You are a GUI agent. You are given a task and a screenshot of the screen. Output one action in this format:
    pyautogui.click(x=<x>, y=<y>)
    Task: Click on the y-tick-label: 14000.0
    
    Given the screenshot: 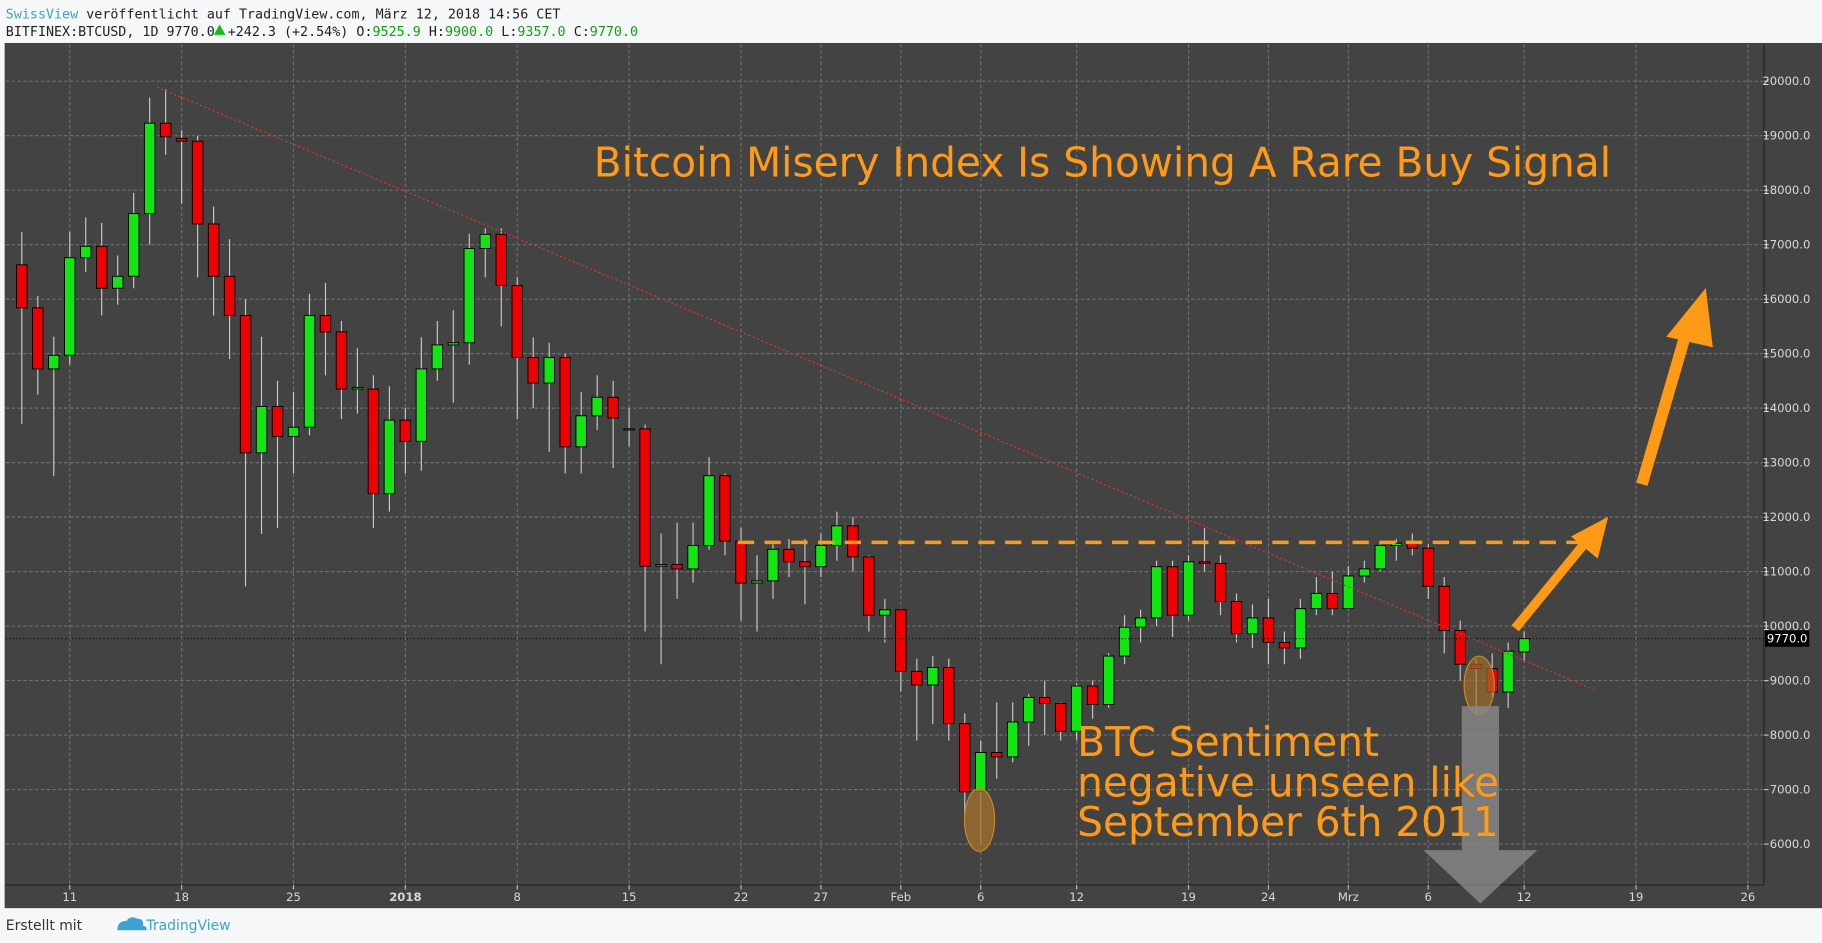 What is the action you would take?
    pyautogui.click(x=1786, y=408)
    